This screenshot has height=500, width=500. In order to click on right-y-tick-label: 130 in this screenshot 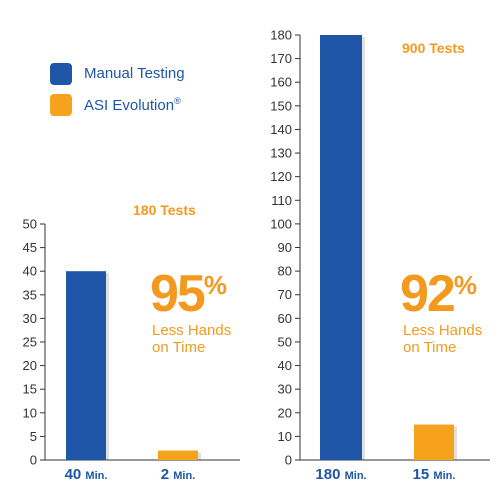, I will do `click(281, 153)`.